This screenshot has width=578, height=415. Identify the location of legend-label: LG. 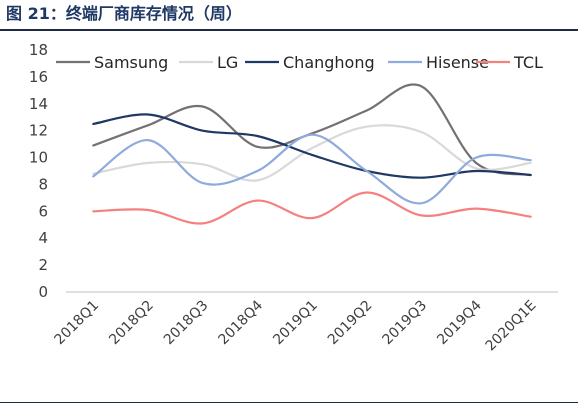
(227, 62).